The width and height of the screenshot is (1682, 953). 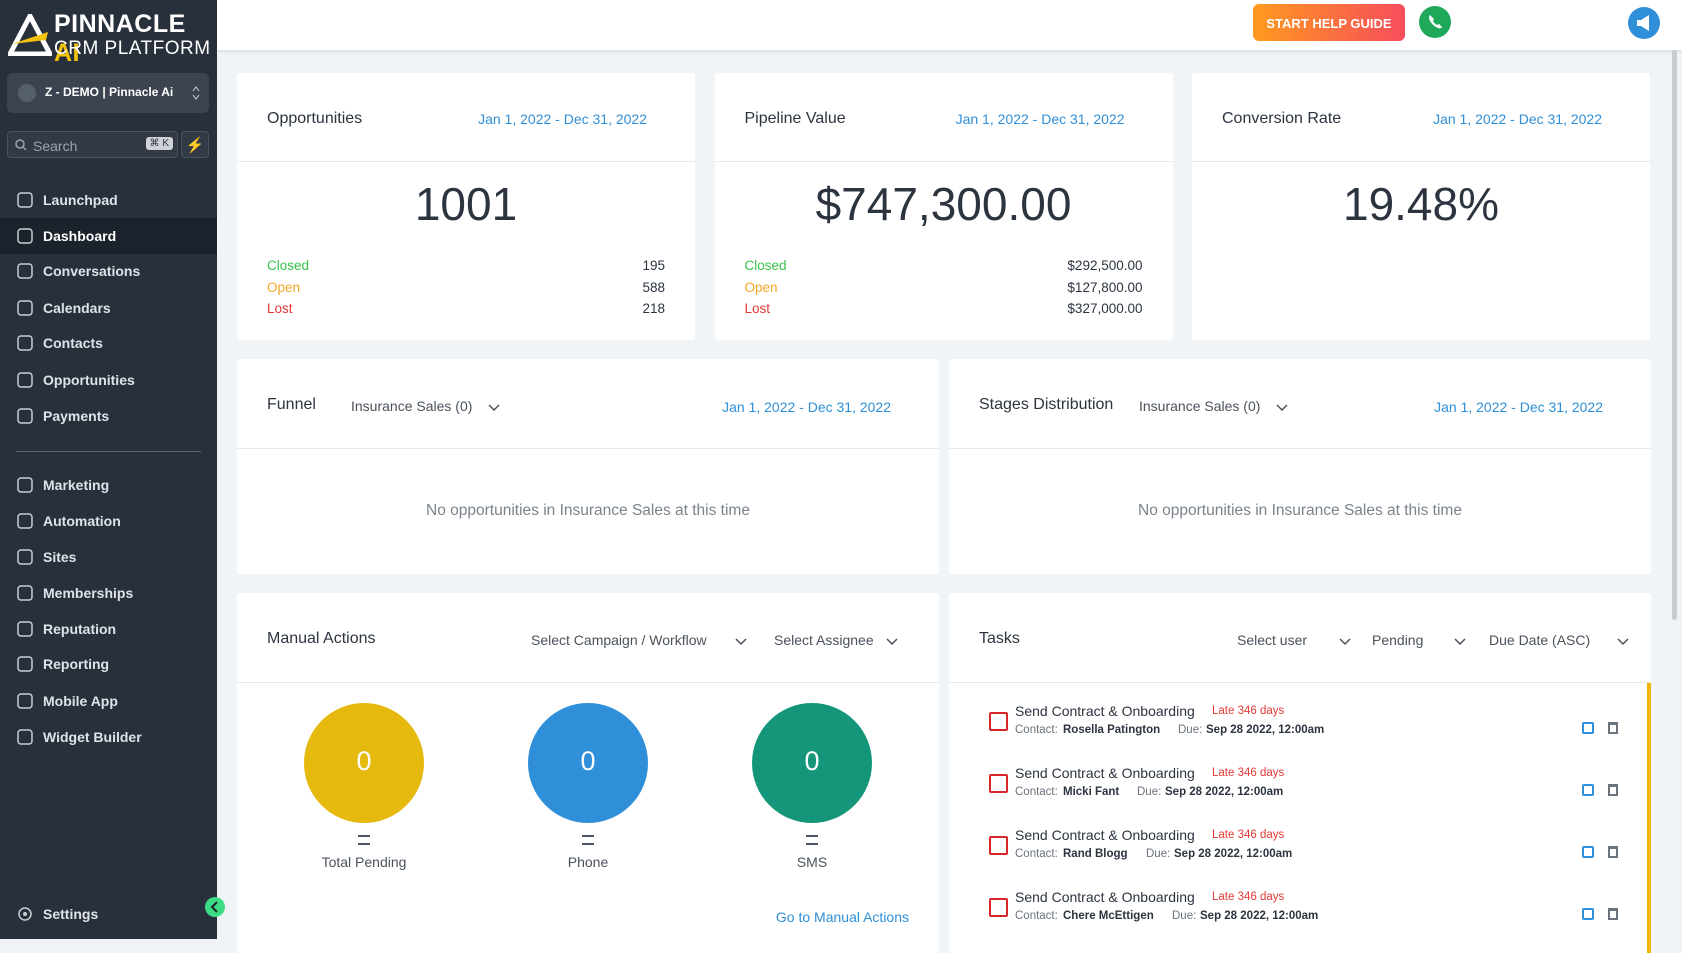 What do you see at coordinates (108, 93) in the screenshot?
I see `account-switcher: Z - DEMO | Pinnacle Ai` at bounding box center [108, 93].